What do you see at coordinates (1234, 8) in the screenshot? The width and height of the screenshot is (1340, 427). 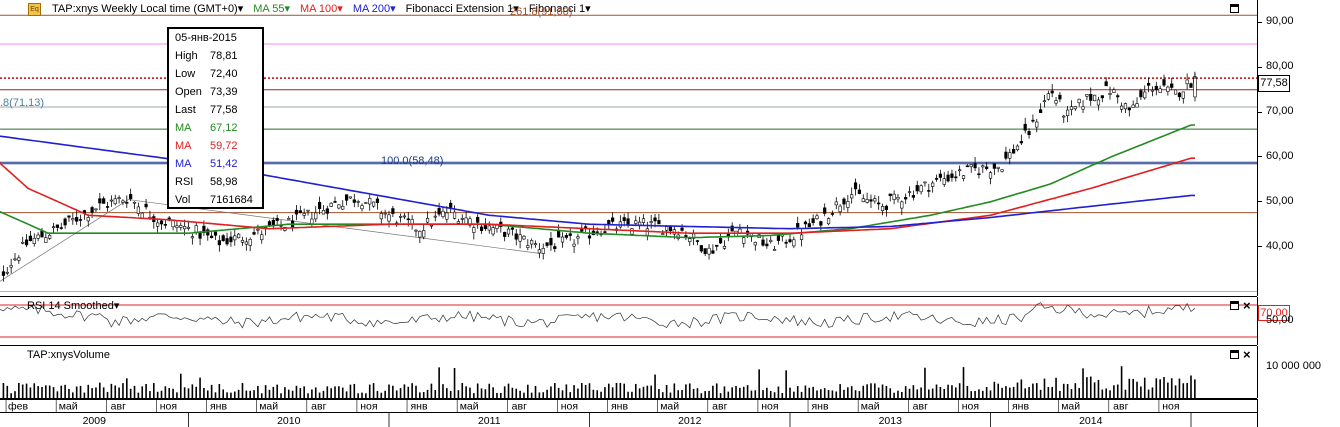 I see `price-pane-minimize-button` at bounding box center [1234, 8].